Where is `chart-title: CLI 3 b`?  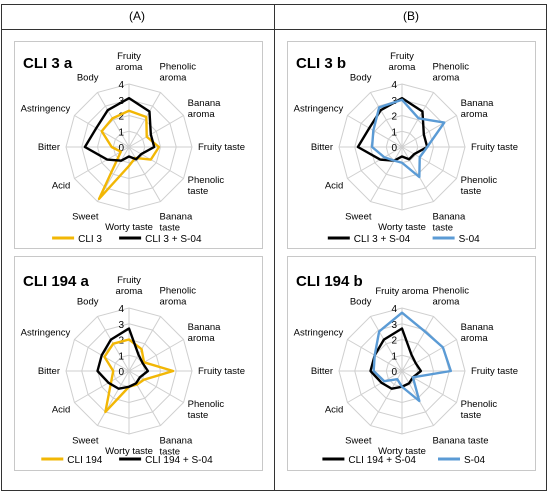
chart-title: CLI 3 b is located at coordinates (321, 63).